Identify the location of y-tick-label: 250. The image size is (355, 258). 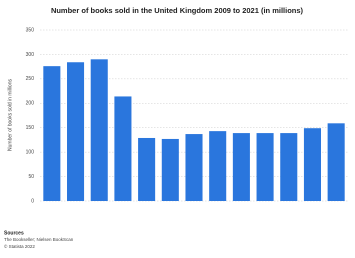
(30, 79).